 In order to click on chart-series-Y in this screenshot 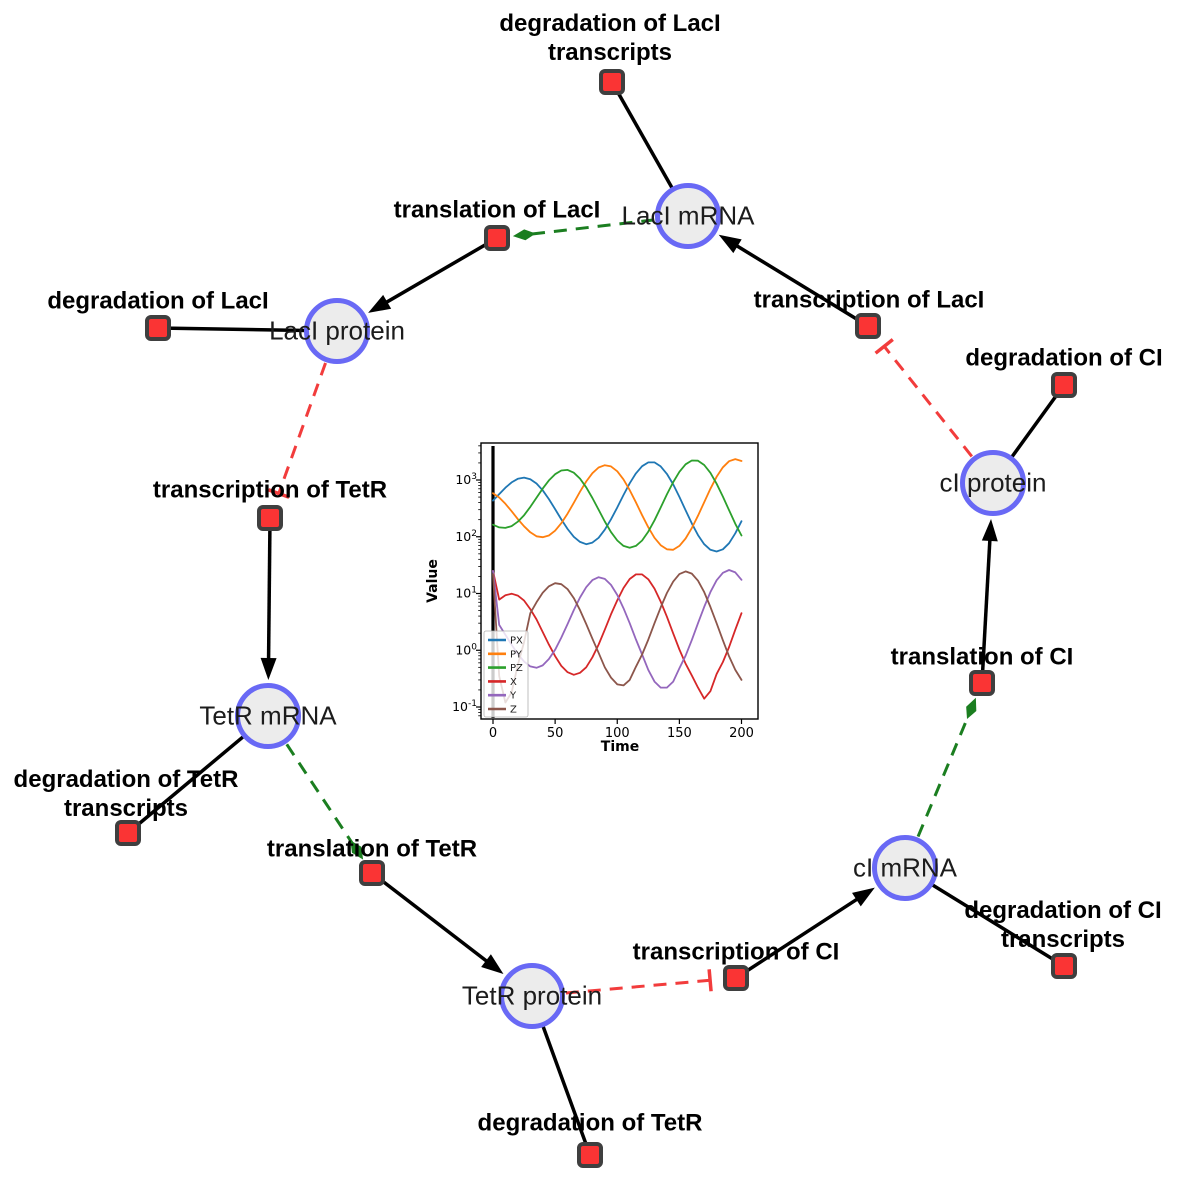, I will do `click(617, 629)`.